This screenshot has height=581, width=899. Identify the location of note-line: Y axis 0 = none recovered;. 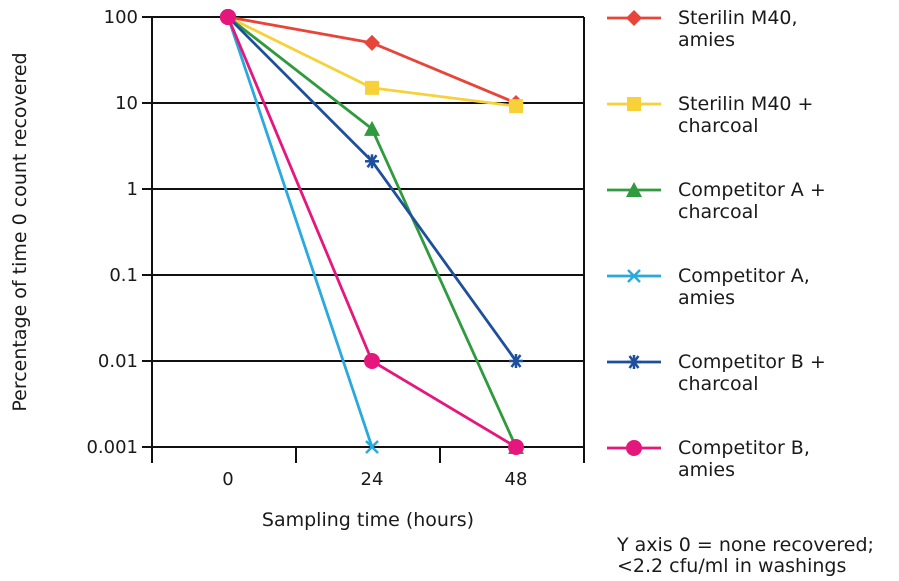
(745, 545).